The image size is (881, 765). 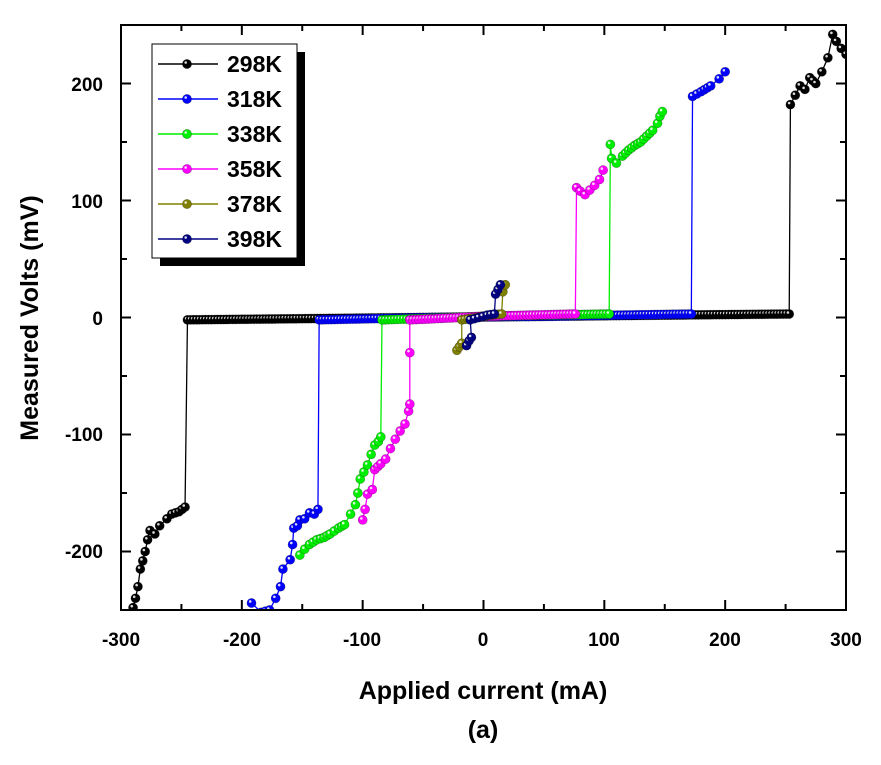 What do you see at coordinates (220, 134) in the screenshot?
I see `legend-entry-338K: 338K` at bounding box center [220, 134].